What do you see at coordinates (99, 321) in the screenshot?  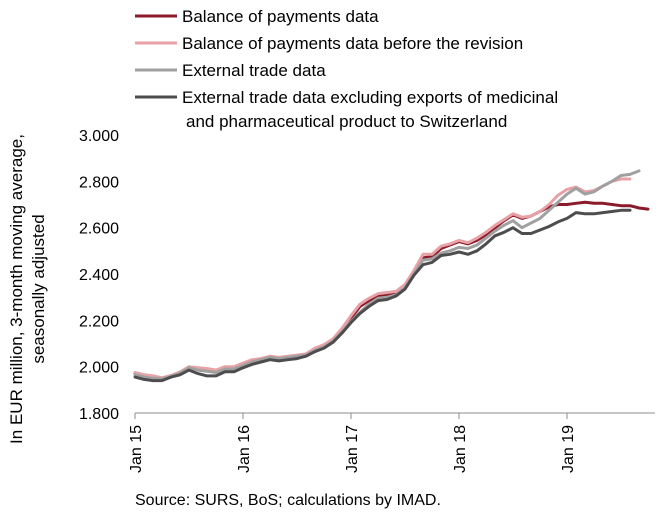 I see `y-tick-label: 2.200` at bounding box center [99, 321].